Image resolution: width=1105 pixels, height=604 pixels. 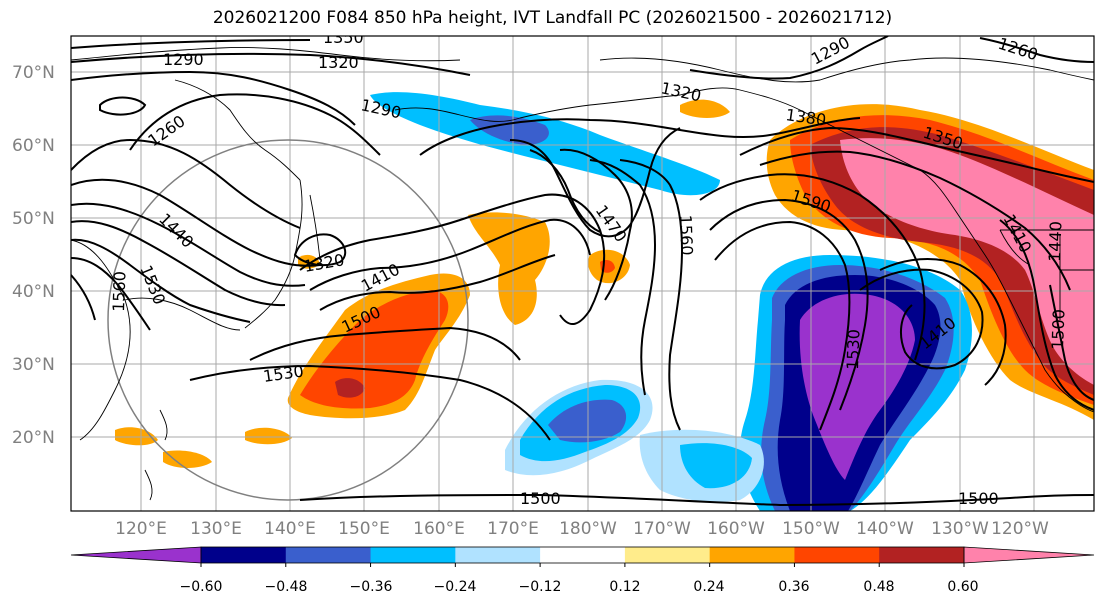 I want to click on contour-label: 1530, so click(x=853, y=349).